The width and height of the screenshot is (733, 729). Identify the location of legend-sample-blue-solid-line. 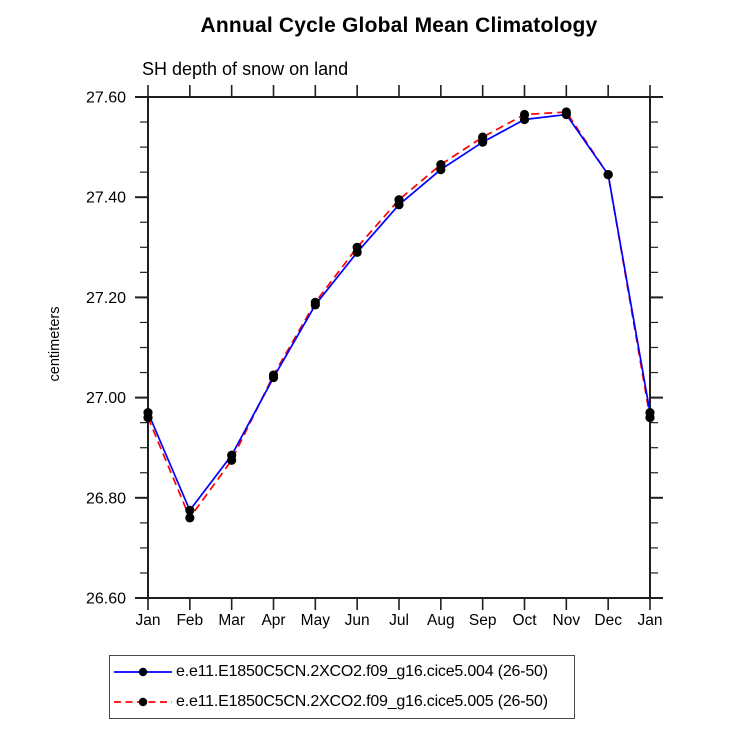
(143, 672).